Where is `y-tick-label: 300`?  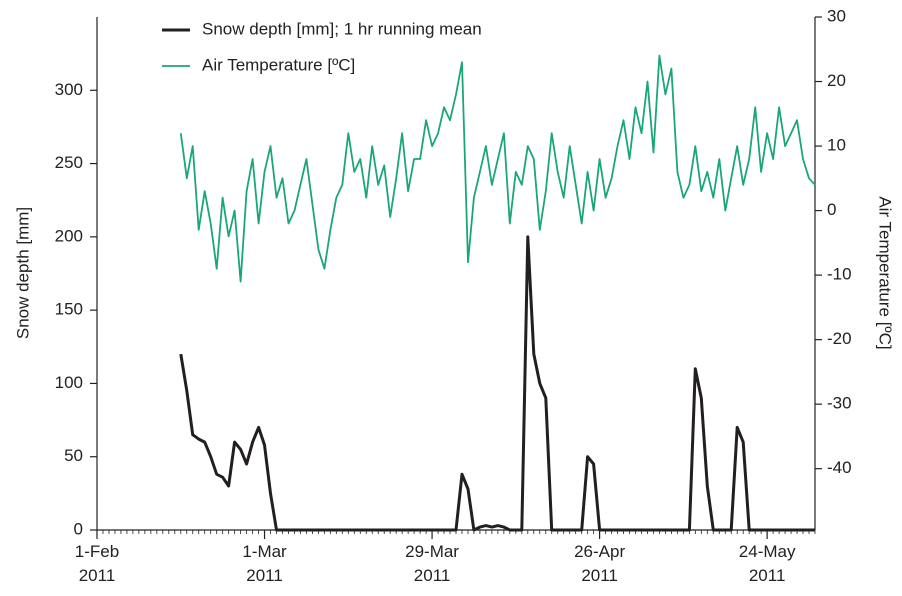 y-tick-label: 300 is located at coordinates (69, 89).